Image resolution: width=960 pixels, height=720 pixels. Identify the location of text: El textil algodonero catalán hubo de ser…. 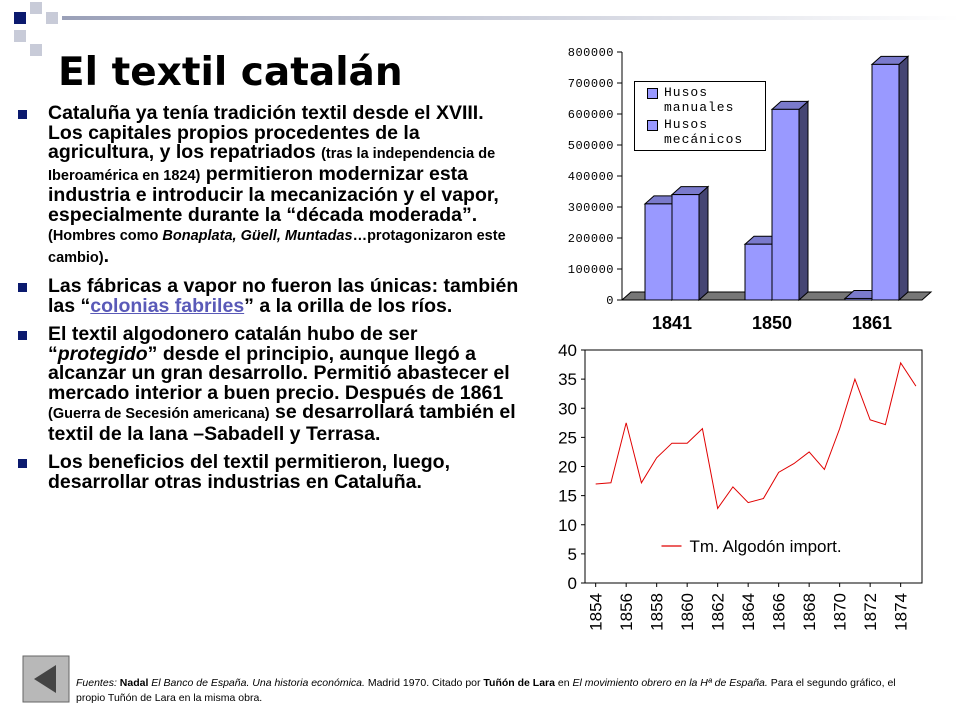
(233, 344).